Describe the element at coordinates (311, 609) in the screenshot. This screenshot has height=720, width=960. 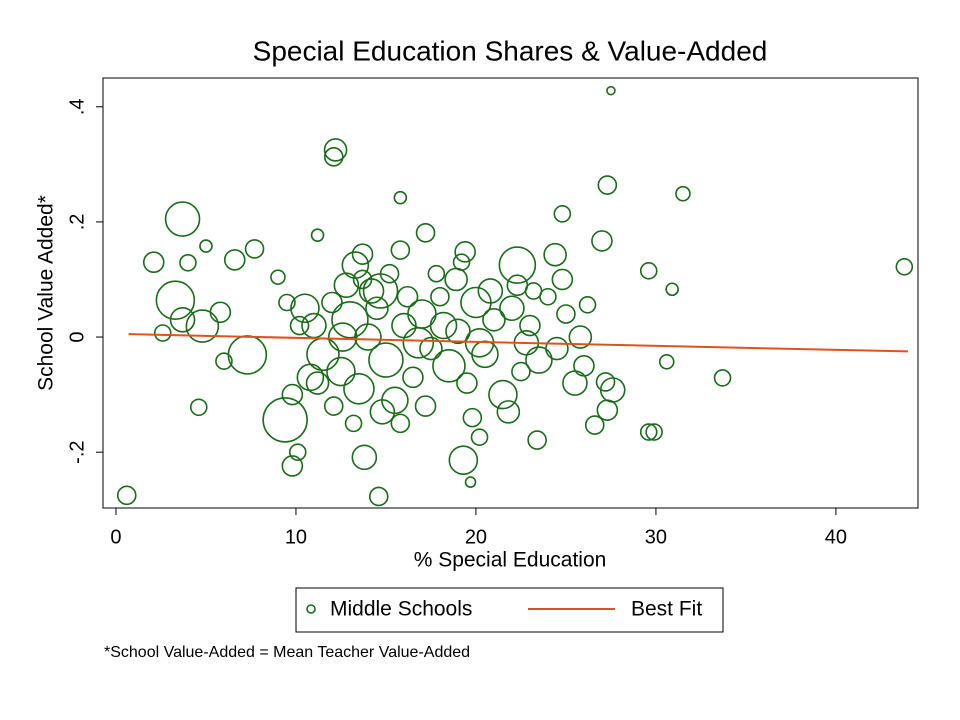
I see `legend-marker` at that location.